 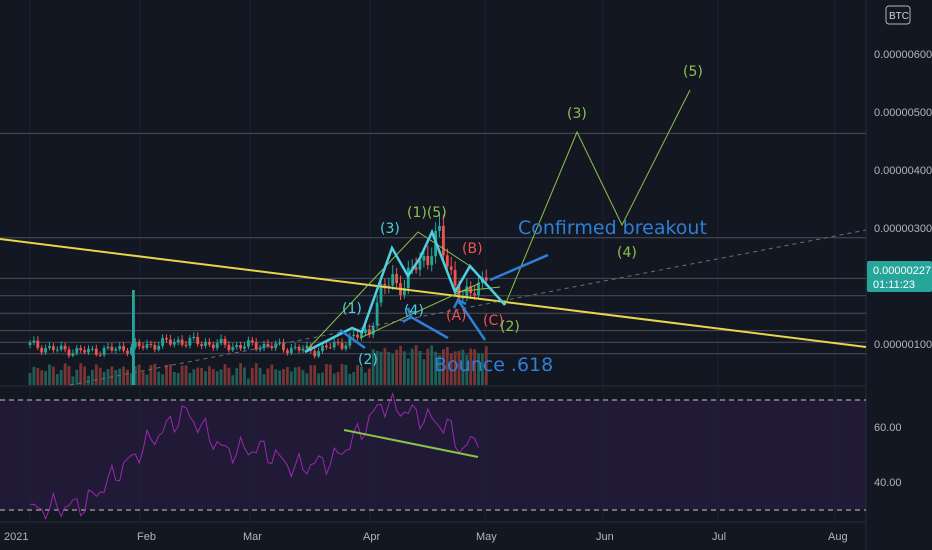 What do you see at coordinates (510, 327) in the screenshot?
I see `proj-2-label: (2)` at bounding box center [510, 327].